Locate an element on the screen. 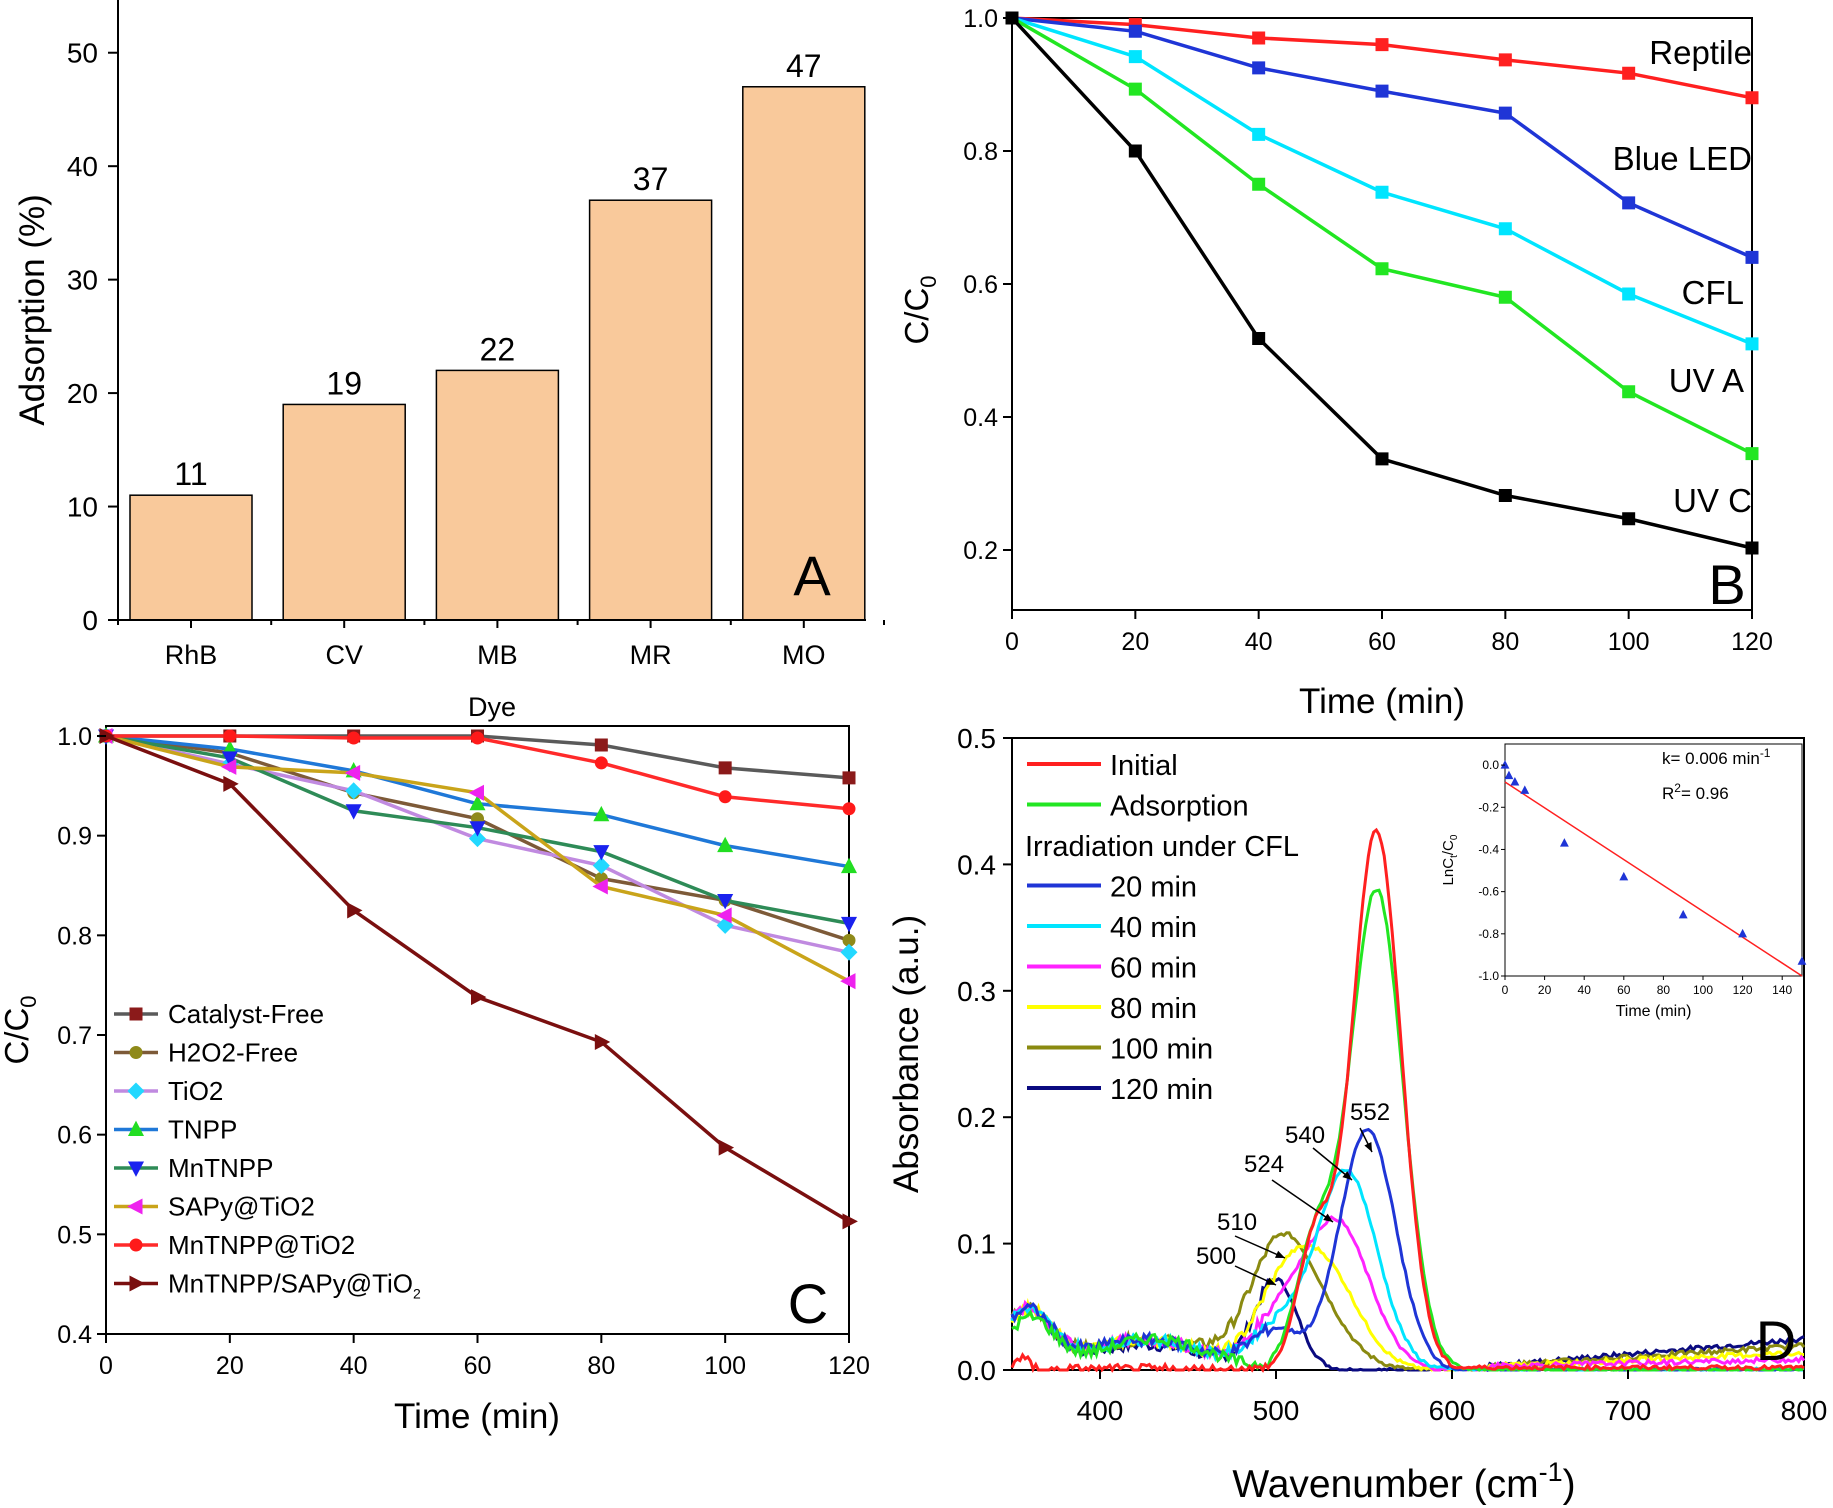  legend-label: MnTNPP/SAPy@TiO2 is located at coordinates (294, 1285).